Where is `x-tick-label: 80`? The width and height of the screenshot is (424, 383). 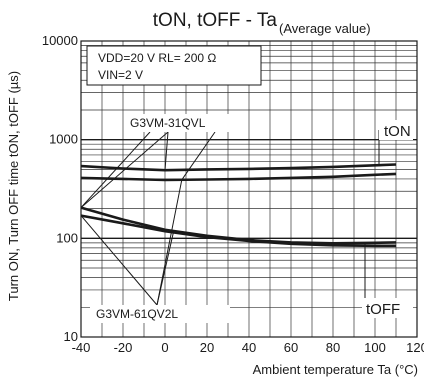 x-tick-label: 80 is located at coordinates (333, 347).